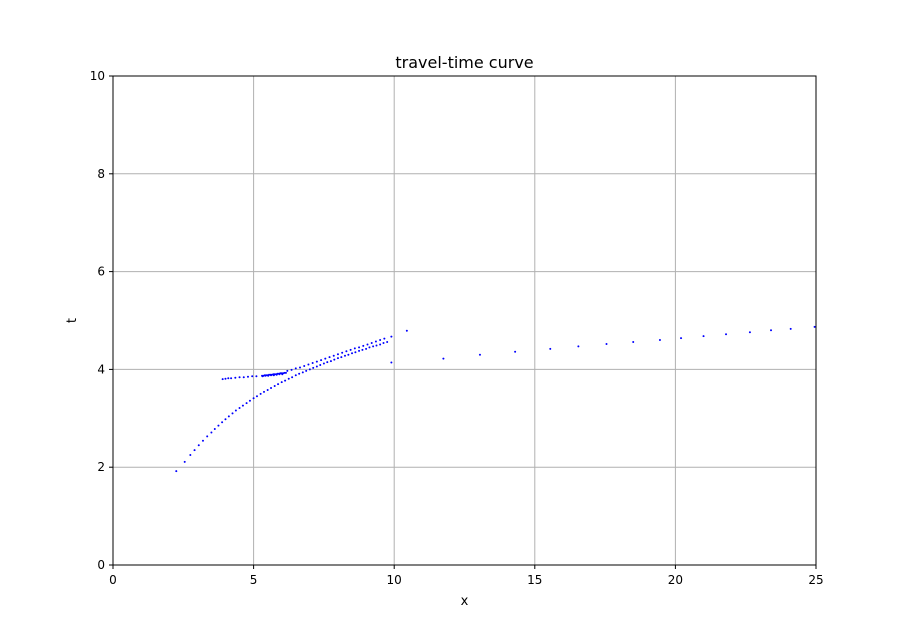  What do you see at coordinates (394, 580) in the screenshot?
I see `x-tick-label: 10` at bounding box center [394, 580].